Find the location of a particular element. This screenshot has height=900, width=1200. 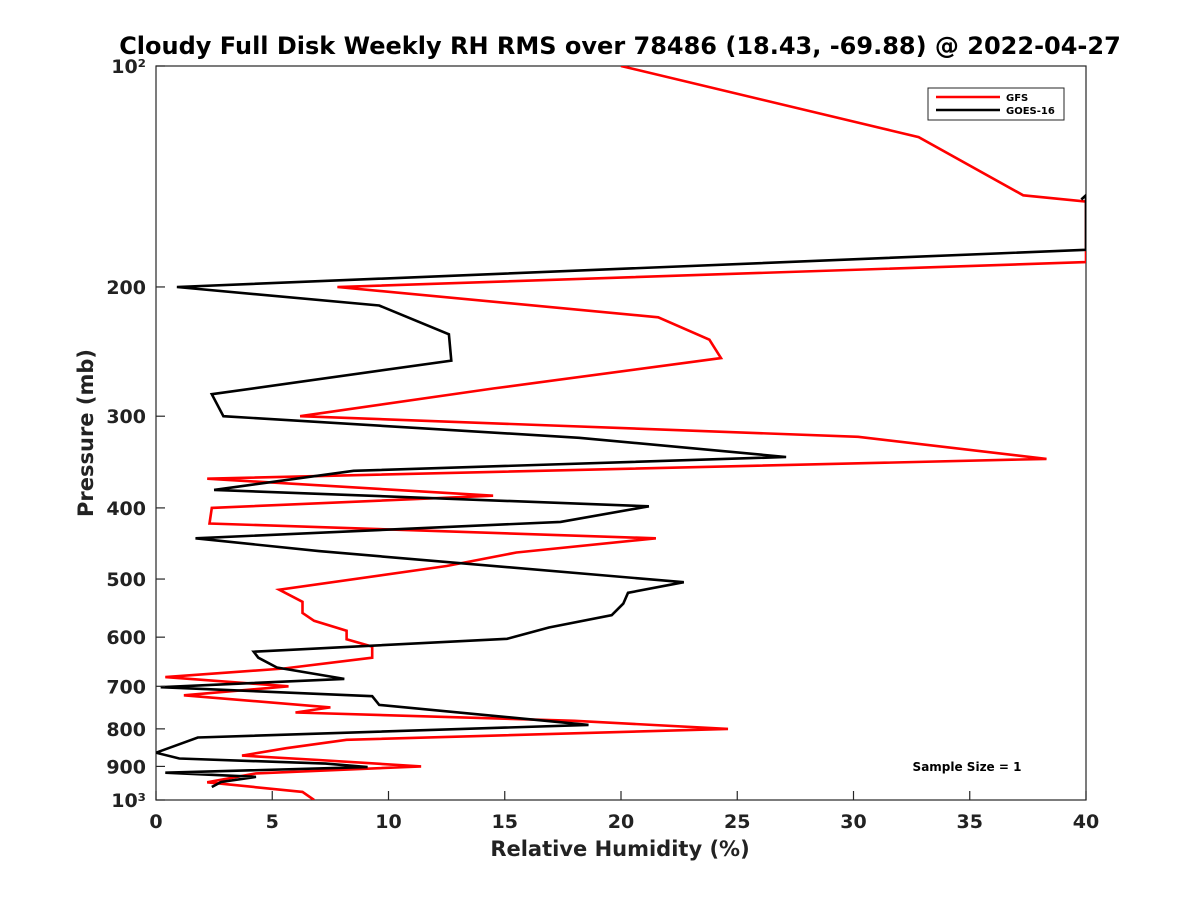

x-axis: 0 5 10 15 20 25 30 35 40 is located at coordinates (624, 812).